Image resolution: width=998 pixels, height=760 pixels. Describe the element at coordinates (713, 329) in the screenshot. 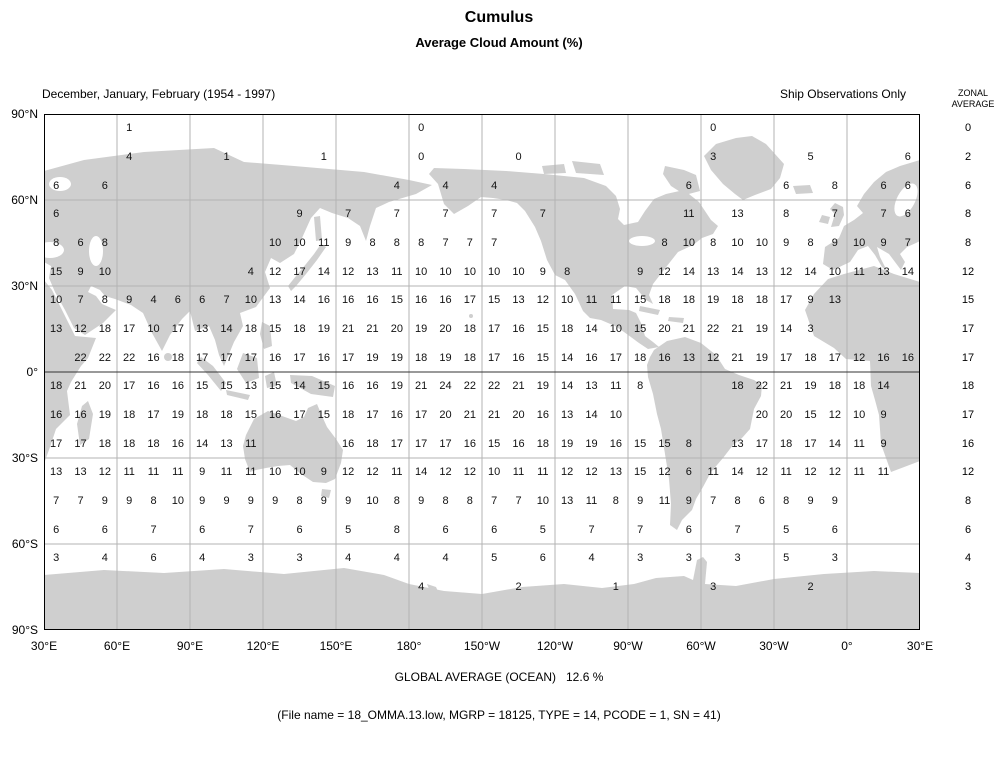

I see `grid-cell-value: 22` at that location.